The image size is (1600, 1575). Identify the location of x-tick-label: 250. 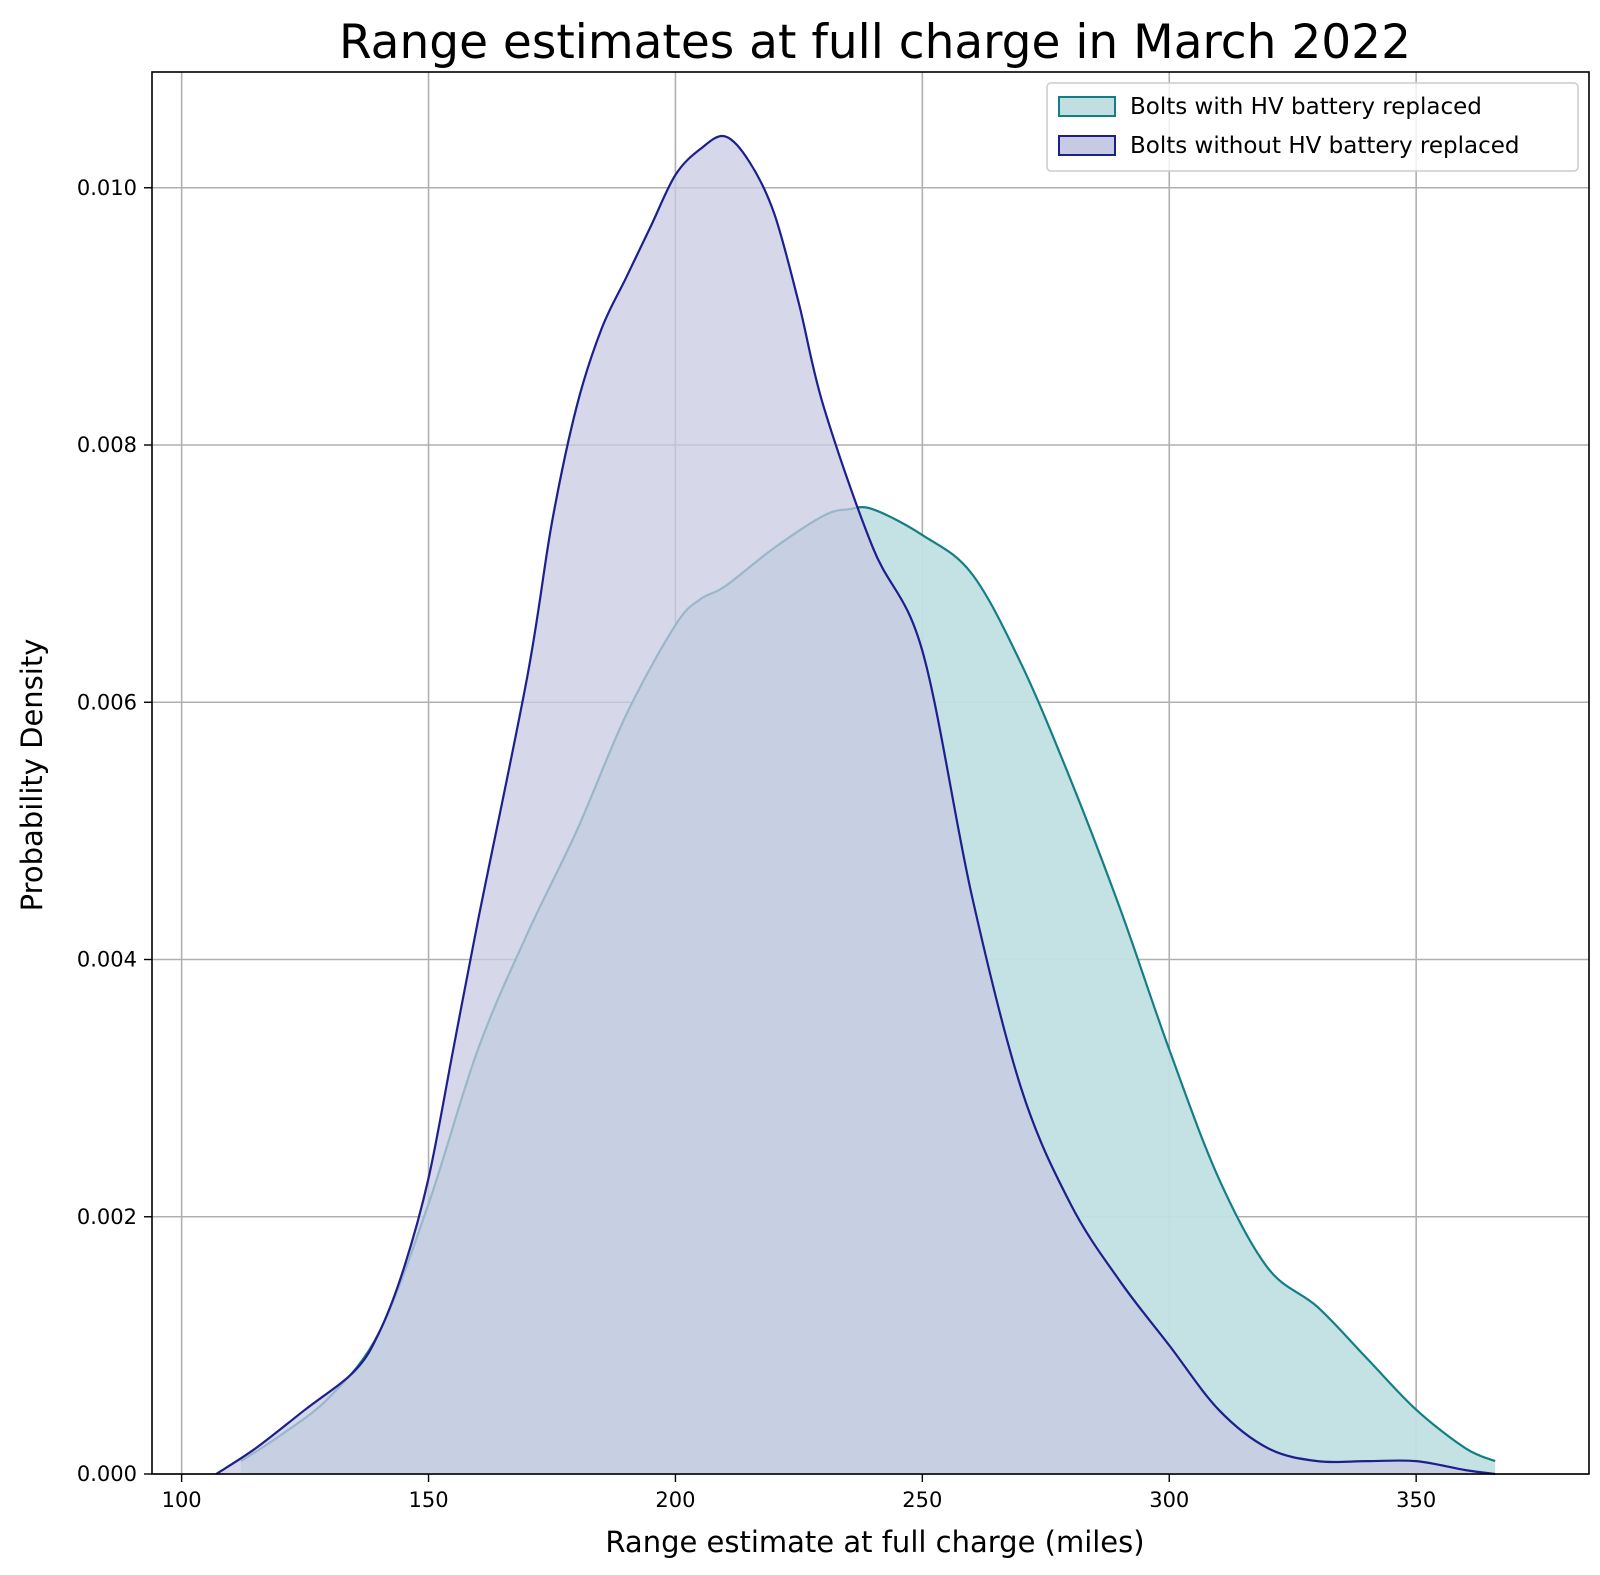
(922, 1500).